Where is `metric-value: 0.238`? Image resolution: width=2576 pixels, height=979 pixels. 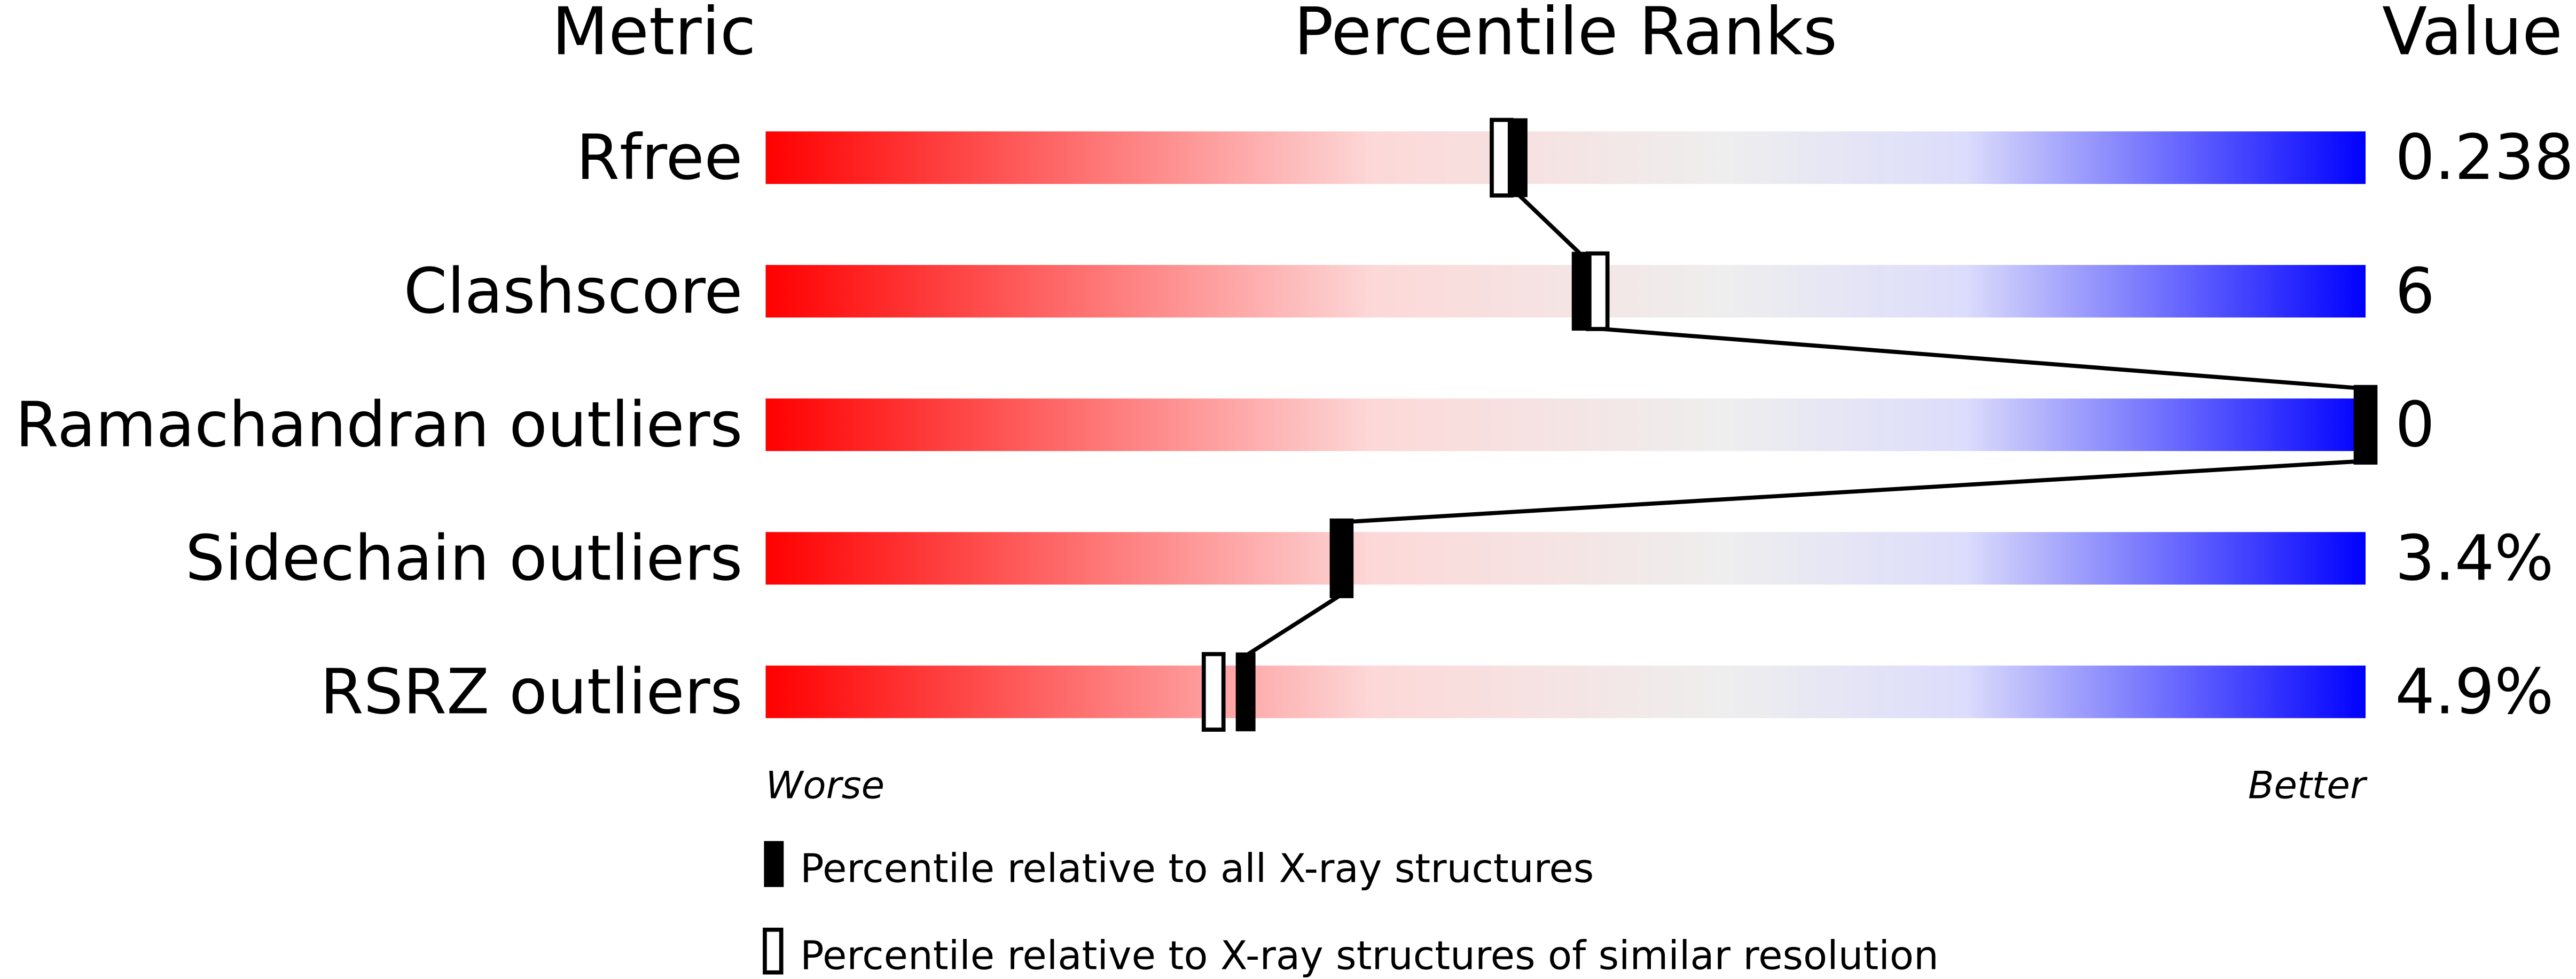 metric-value: 0.238 is located at coordinates (2484, 157).